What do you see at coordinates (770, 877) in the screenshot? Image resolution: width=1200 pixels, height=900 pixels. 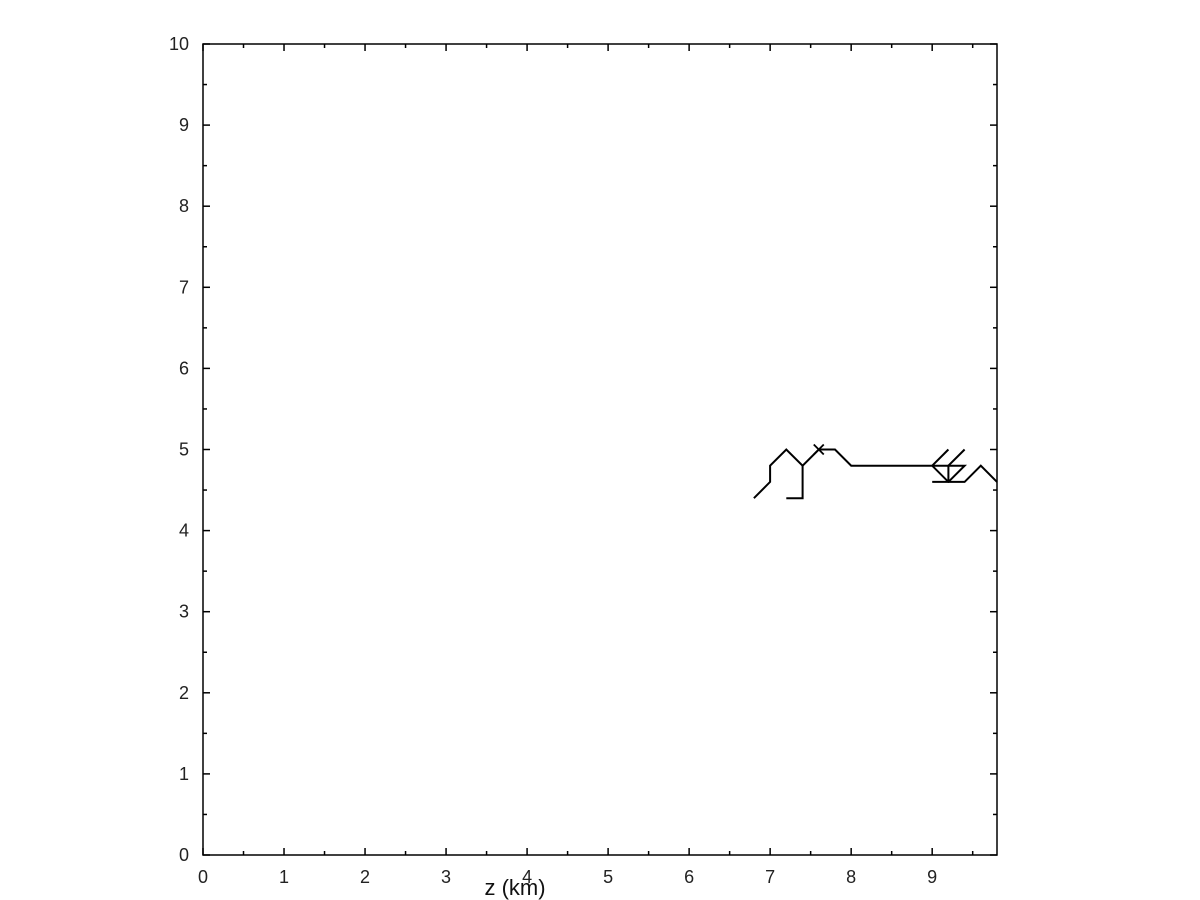 I see `x-tick-label: 7` at bounding box center [770, 877].